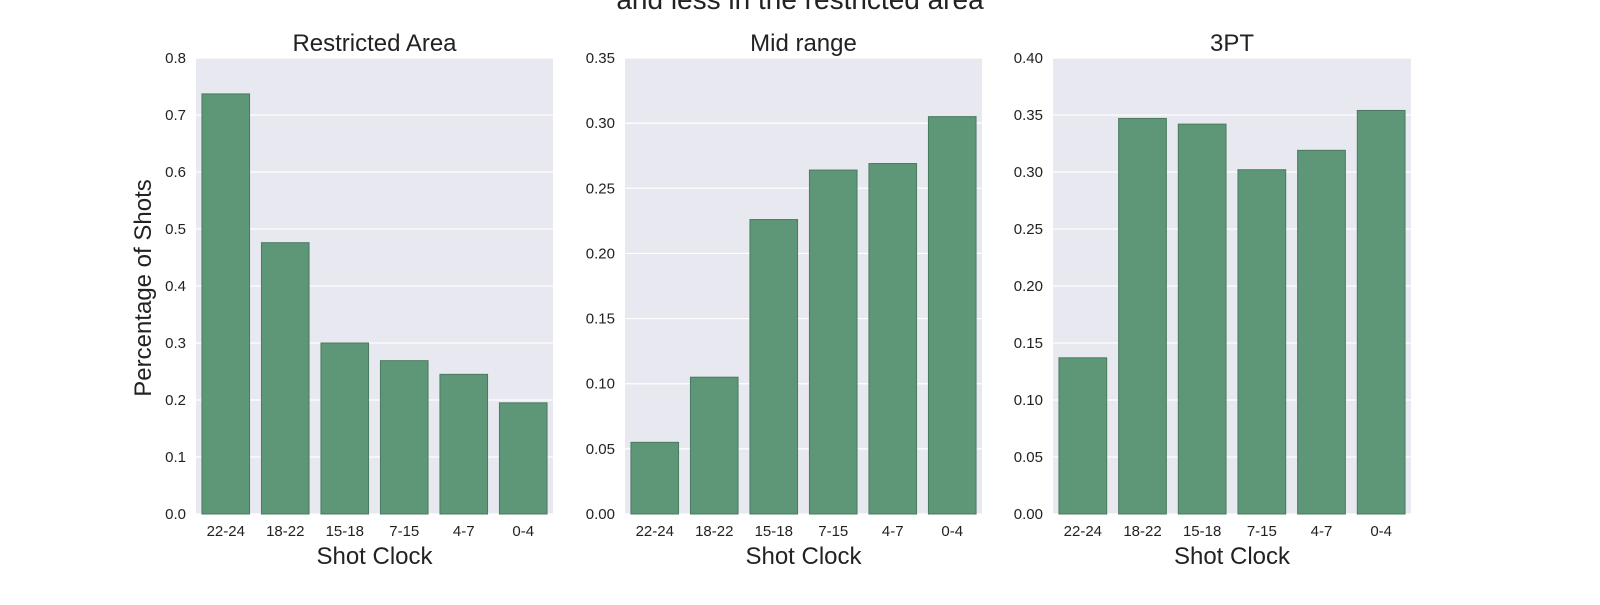  I want to click on y-tick-label: 0.8, so click(175, 58).